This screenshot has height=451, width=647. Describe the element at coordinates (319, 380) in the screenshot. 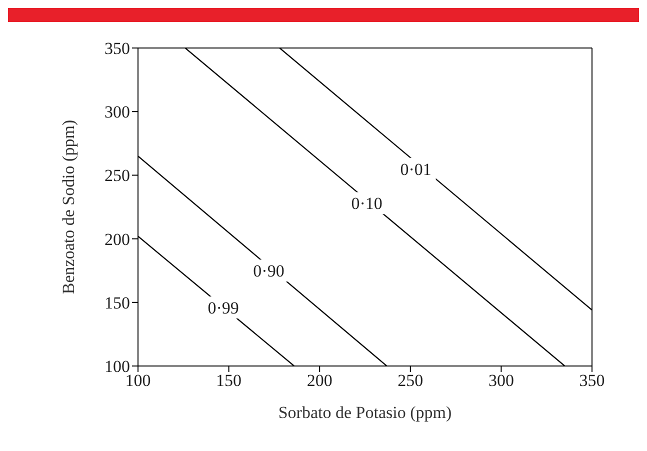

I see `x-tick-label: 200` at that location.